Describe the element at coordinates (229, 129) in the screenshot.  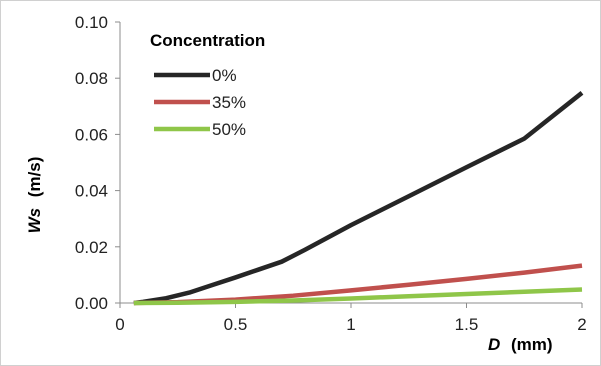
I see `legend-label: 50%` at that location.